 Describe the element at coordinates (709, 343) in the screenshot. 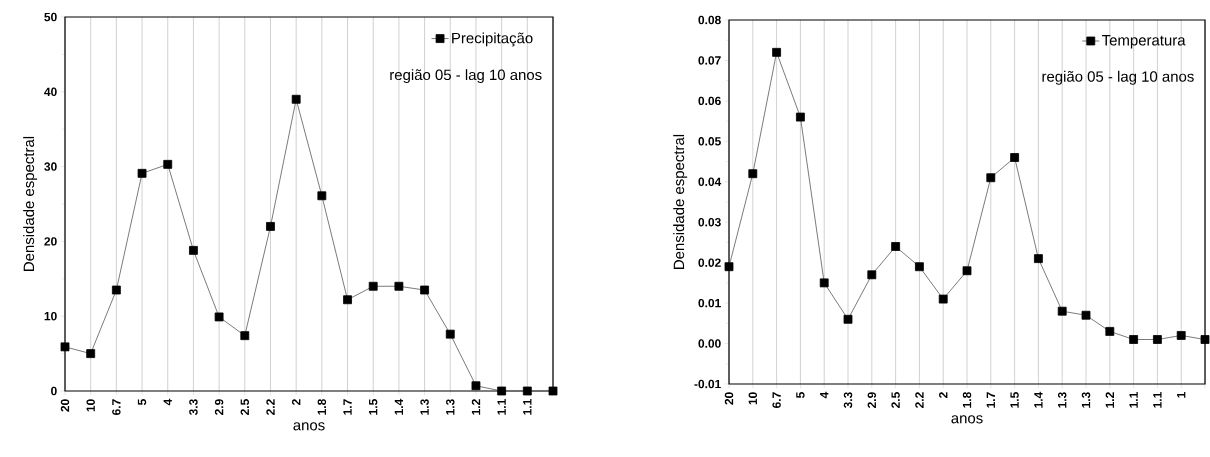

I see `y-tick-label: 0.00` at that location.